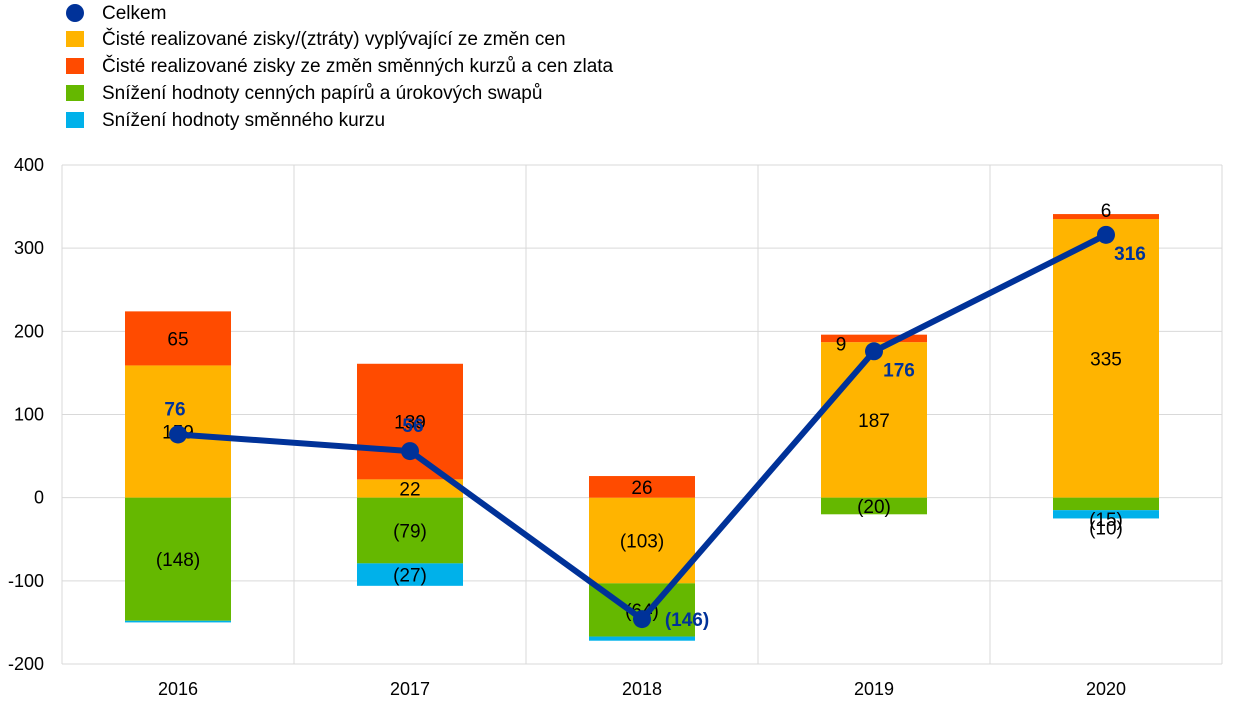 This screenshot has width=1240, height=703. I want to click on y-tick-label: 0, so click(39, 498).